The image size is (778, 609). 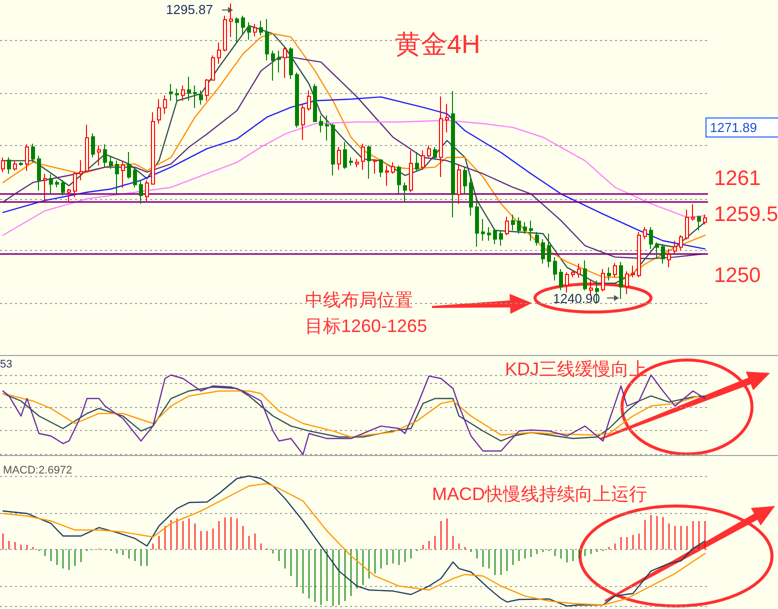 I want to click on text: 目标1260-1265, so click(x=366, y=326).